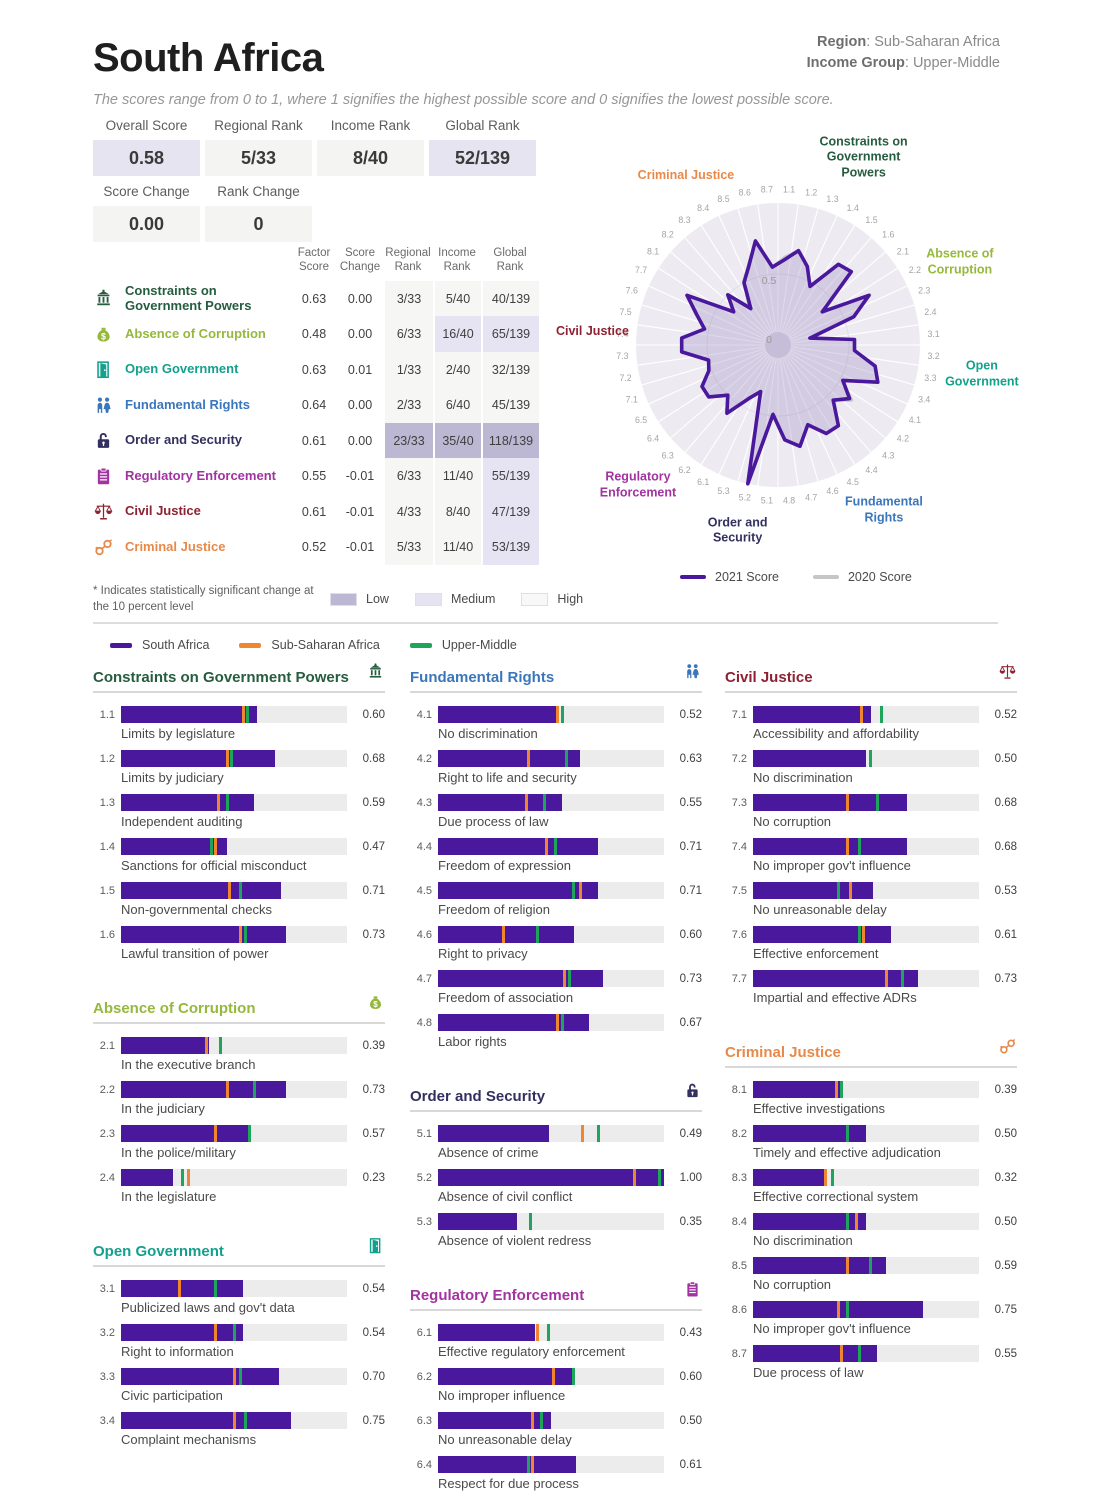 This screenshot has width=1094, height=1500. Describe the element at coordinates (473, 599) in the screenshot. I see `rank-level-label: Medium` at that location.